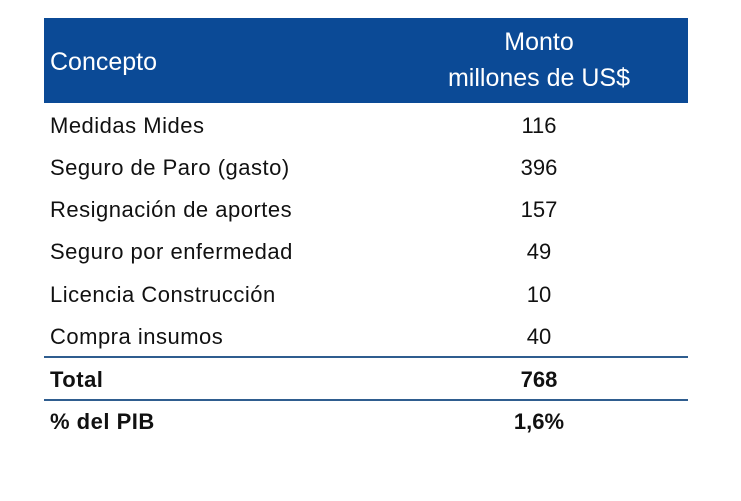 The width and height of the screenshot is (741, 501). I want to click on row-monto: 396, so click(539, 167).